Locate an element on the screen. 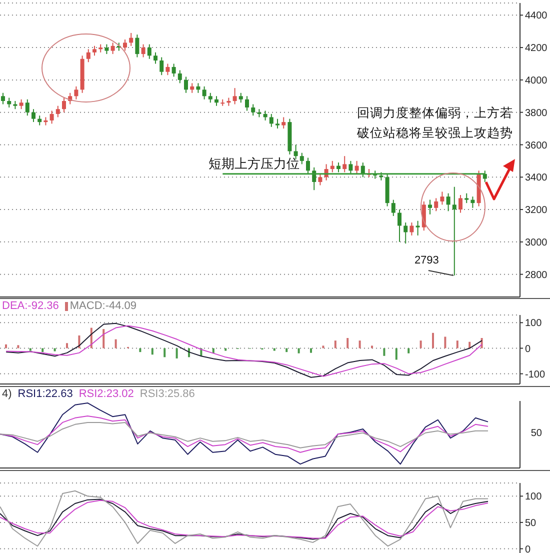  y-tick-label: 2800 is located at coordinates (536, 275).